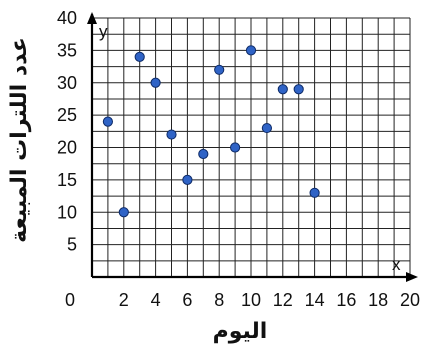  I want to click on x-axis-arrow, so click(412, 277).